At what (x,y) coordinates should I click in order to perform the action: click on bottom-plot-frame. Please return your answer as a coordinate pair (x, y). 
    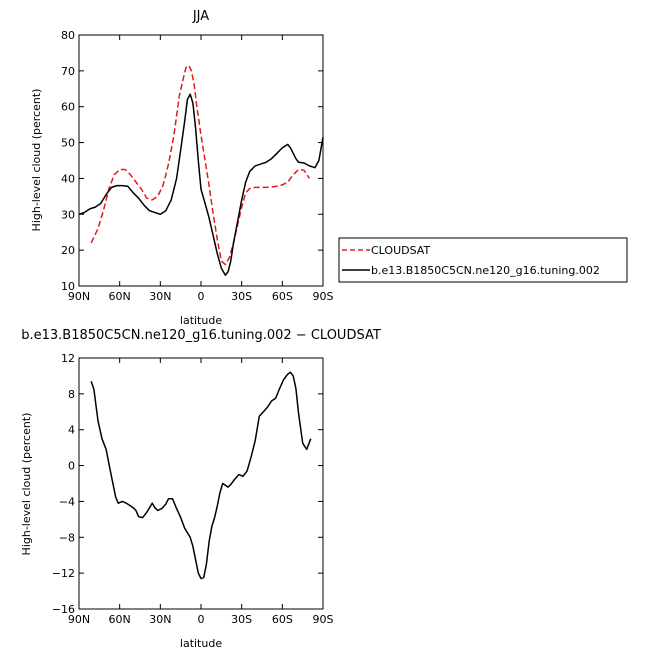
    Looking at the image, I should click on (201, 483).